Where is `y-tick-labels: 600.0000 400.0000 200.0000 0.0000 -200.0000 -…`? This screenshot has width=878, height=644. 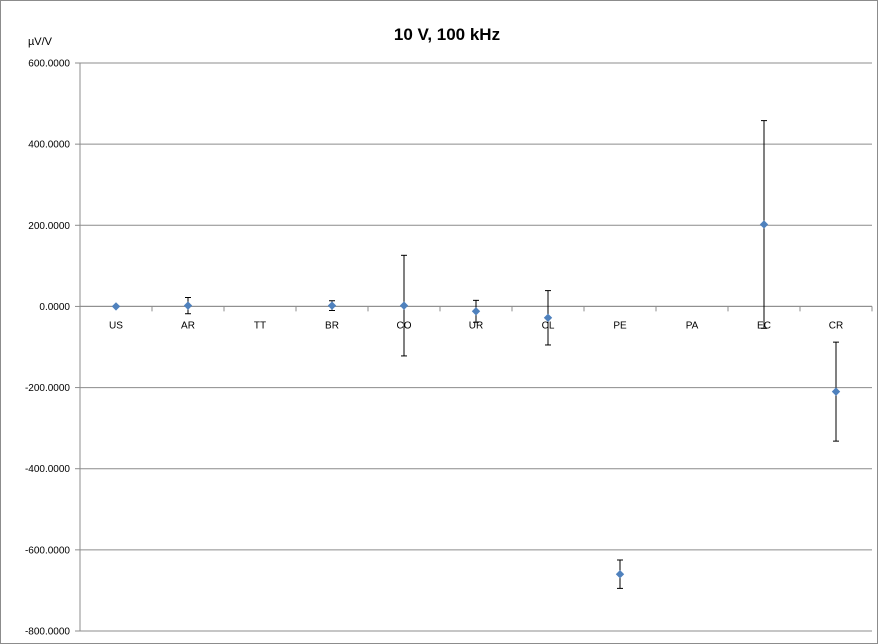 y-tick-labels: 600.0000 400.0000 200.0000 0.0000 -200.0000 -… is located at coordinates (47, 348).